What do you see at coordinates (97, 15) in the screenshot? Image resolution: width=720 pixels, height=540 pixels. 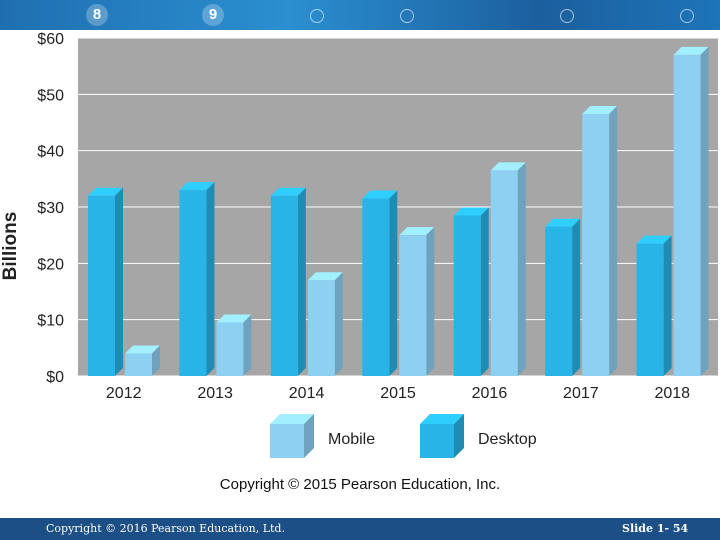 I see `banner-glyph: 8` at bounding box center [97, 15].